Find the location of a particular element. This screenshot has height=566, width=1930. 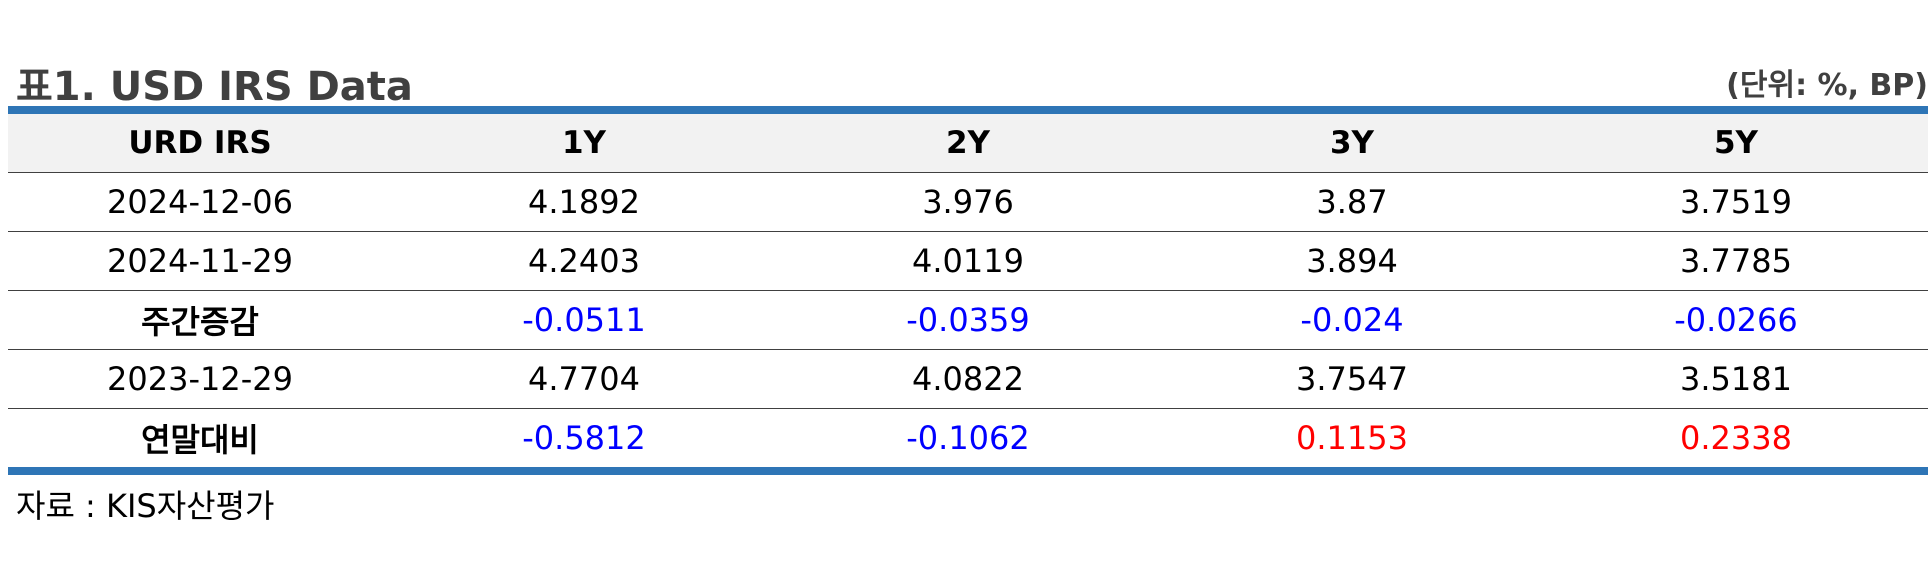

row-label: 주간증감 is located at coordinates (200, 320).